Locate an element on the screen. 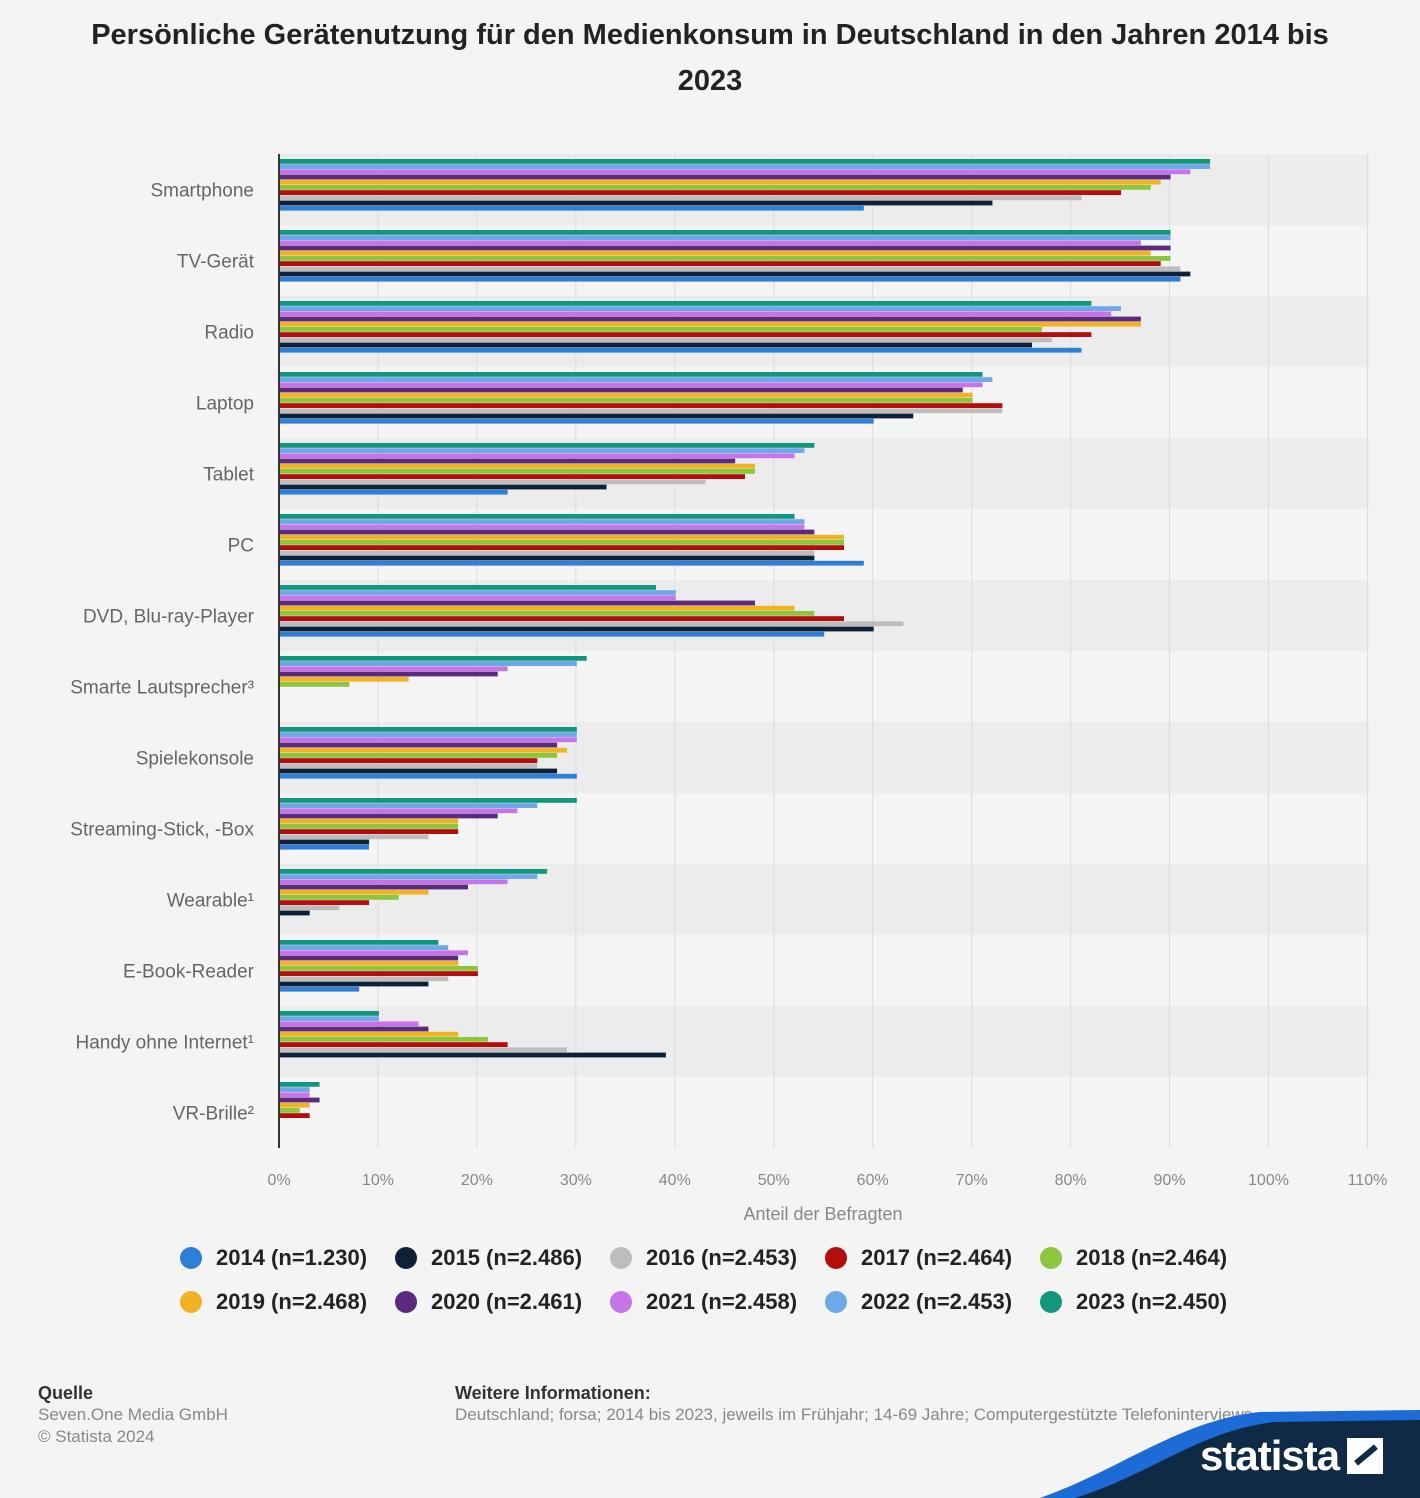 Image resolution: width=1420 pixels, height=1498 pixels. legend-item: 2021 (n=2.458) is located at coordinates (717, 1302).